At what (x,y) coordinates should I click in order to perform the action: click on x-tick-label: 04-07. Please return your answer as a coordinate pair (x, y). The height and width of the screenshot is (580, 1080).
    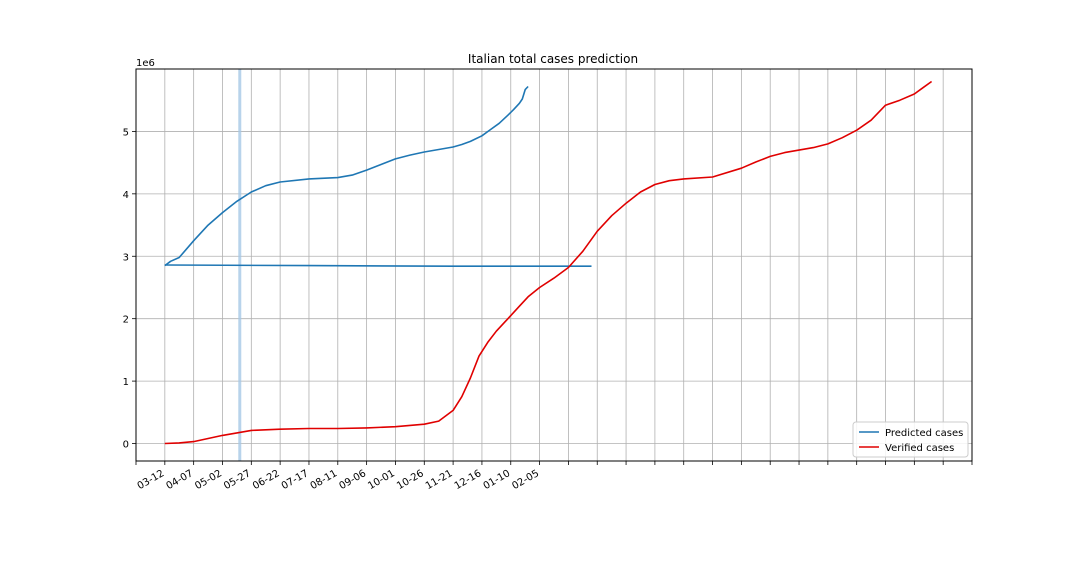
    Looking at the image, I should click on (179, 480).